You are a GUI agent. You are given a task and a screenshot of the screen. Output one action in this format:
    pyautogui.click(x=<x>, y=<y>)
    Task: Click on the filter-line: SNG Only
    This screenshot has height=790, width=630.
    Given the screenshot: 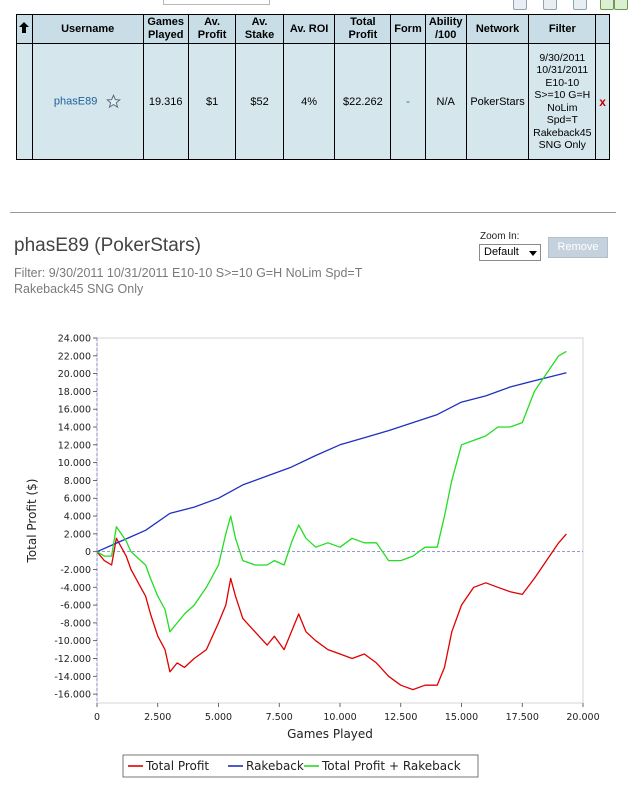 What is the action you would take?
    pyautogui.click(x=562, y=145)
    